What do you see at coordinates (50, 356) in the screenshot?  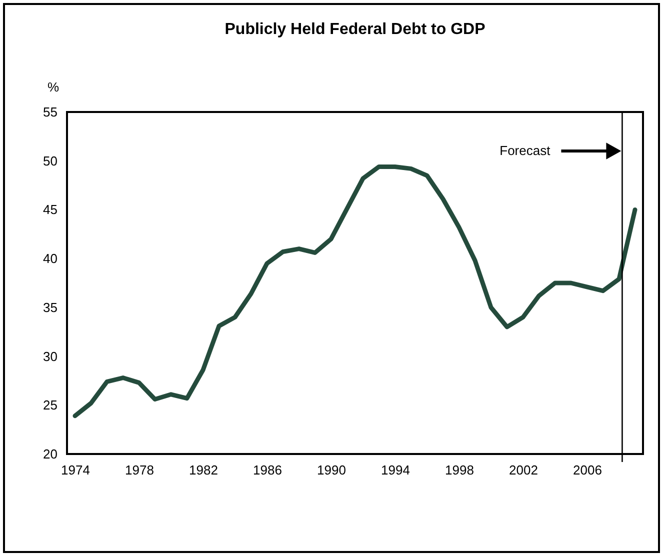 I see `y-tick-label: 30` at bounding box center [50, 356].